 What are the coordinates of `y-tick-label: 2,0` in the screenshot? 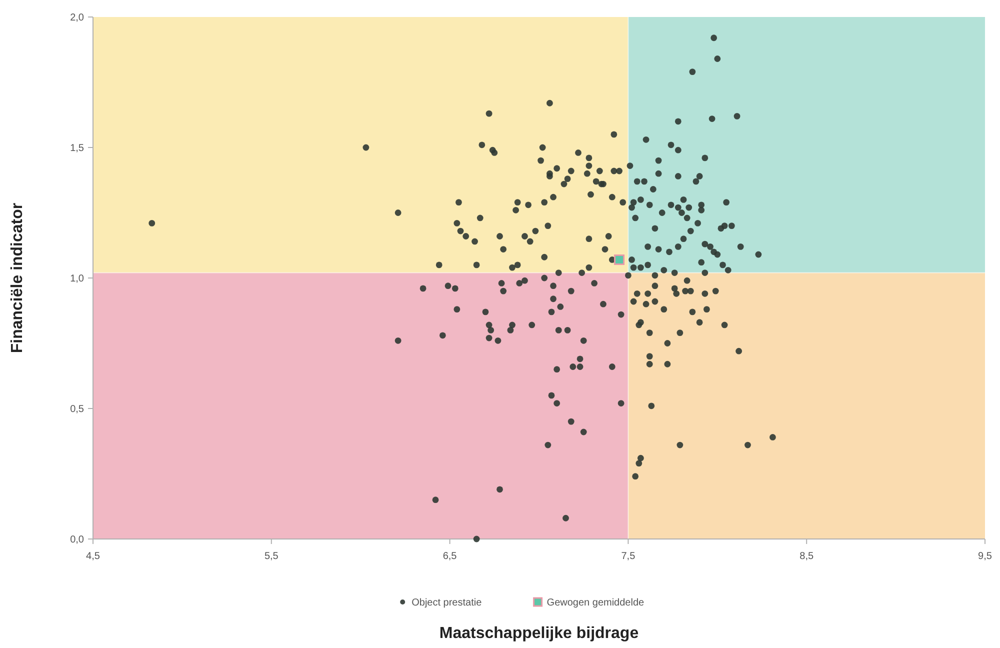 It's located at (77, 18).